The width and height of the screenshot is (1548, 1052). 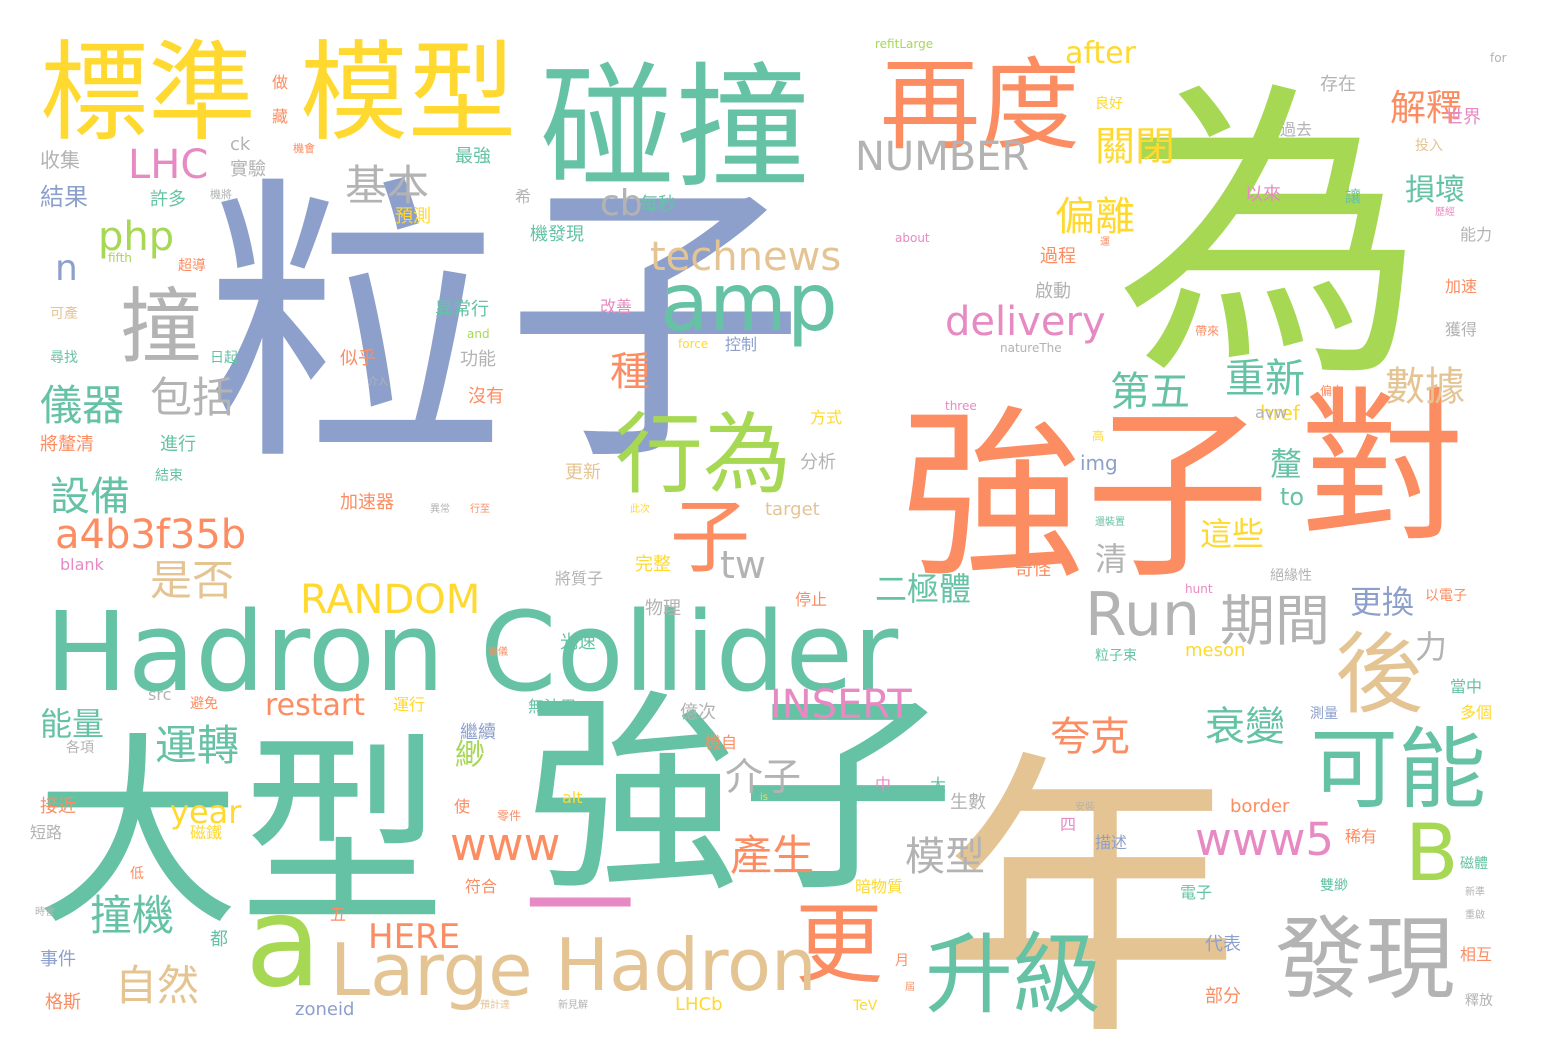 What do you see at coordinates (240, 144) in the screenshot?
I see `word: ck` at bounding box center [240, 144].